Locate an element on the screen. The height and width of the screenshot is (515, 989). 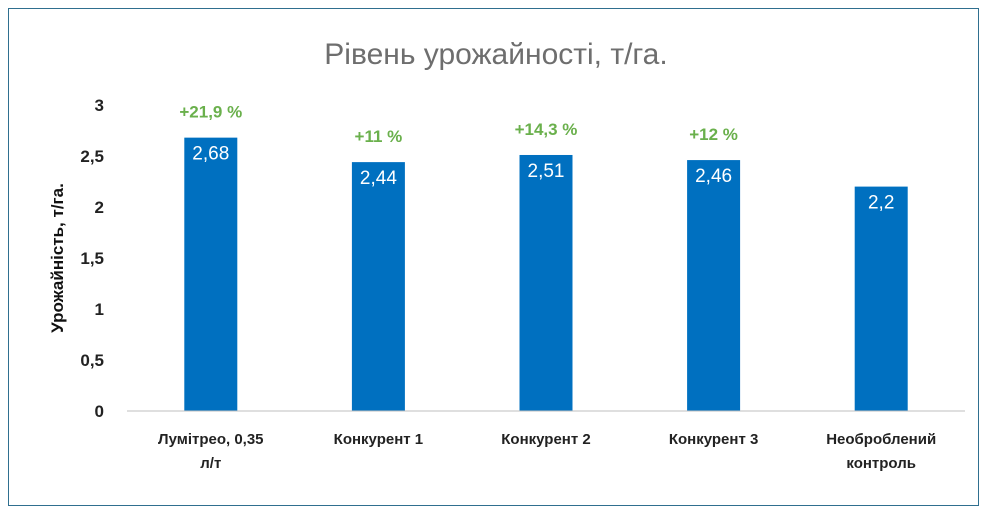
bar-annotation: +11 % is located at coordinates (379, 136).